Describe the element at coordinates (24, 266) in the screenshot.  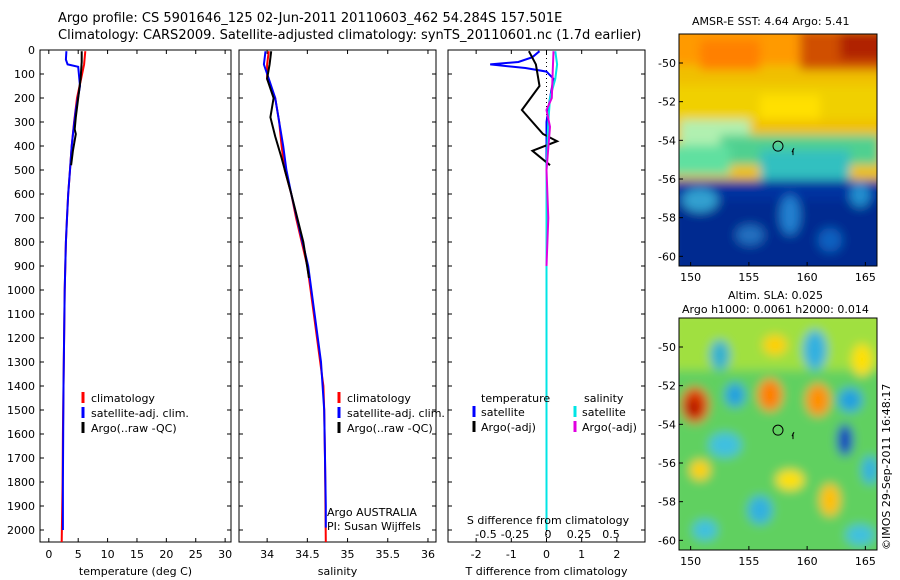
I see `y-tick-label: 900` at that location.